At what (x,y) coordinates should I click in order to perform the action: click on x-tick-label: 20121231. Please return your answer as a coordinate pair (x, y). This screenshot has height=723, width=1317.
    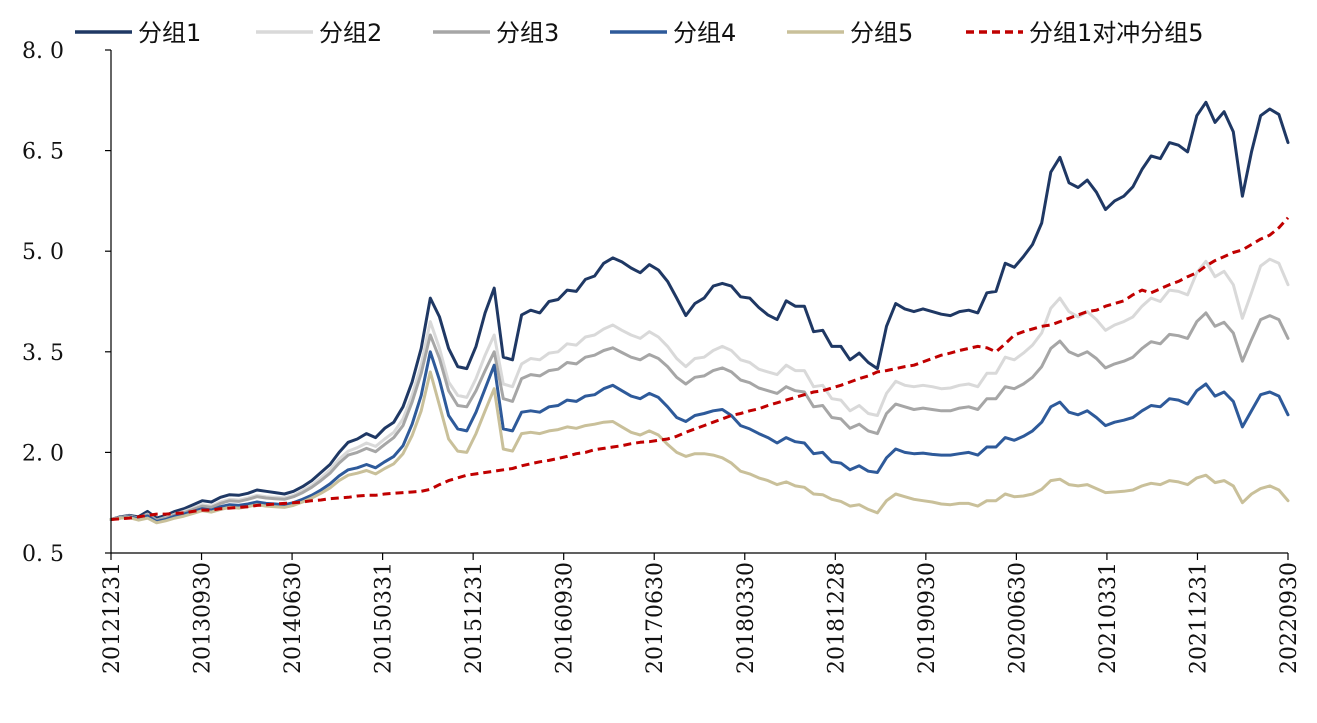
    Looking at the image, I should click on (112, 618).